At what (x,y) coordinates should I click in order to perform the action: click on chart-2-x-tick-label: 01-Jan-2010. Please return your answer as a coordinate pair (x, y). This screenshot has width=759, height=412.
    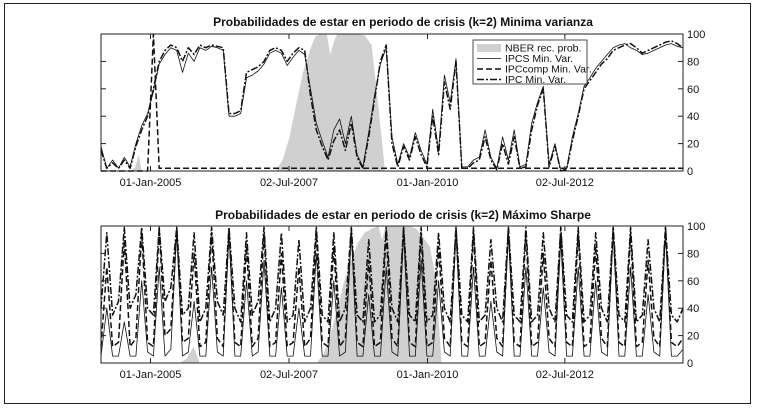
    Looking at the image, I should click on (428, 375).